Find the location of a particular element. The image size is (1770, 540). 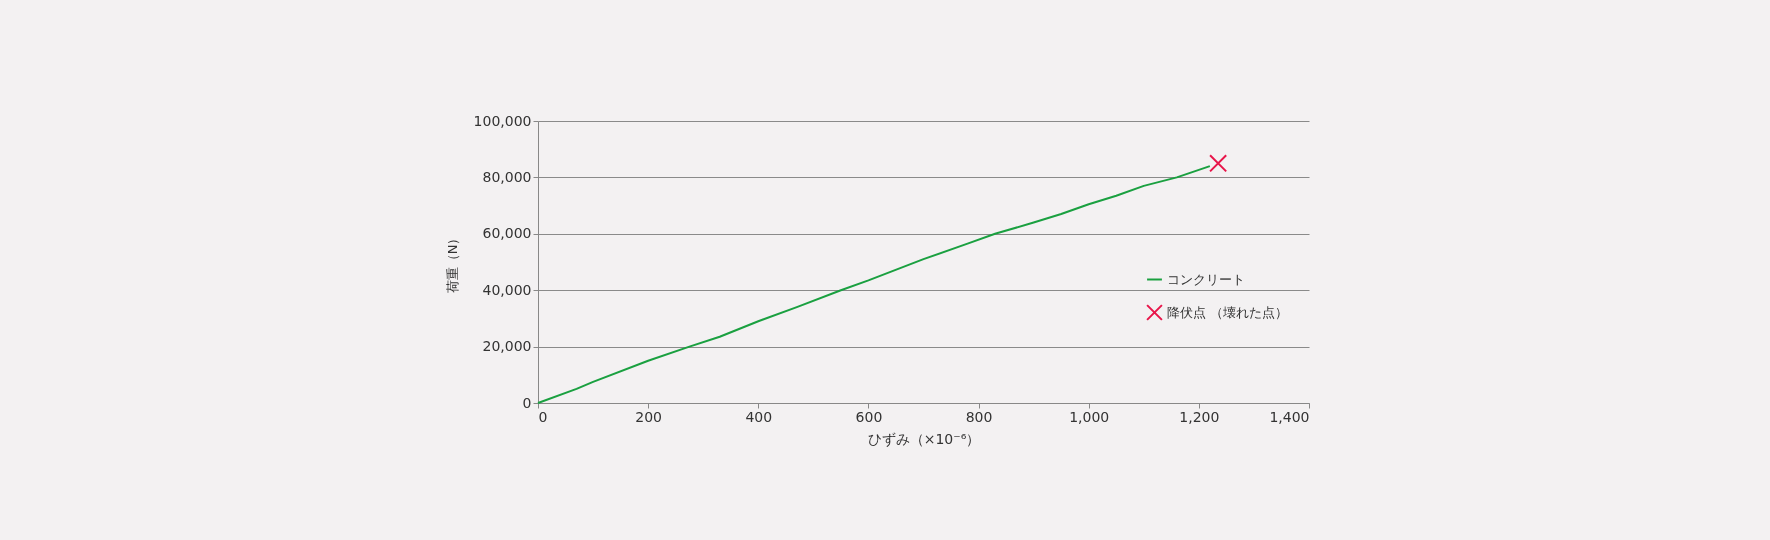

legend-label: 降伏点 （壊れた点） is located at coordinates (1228, 312).